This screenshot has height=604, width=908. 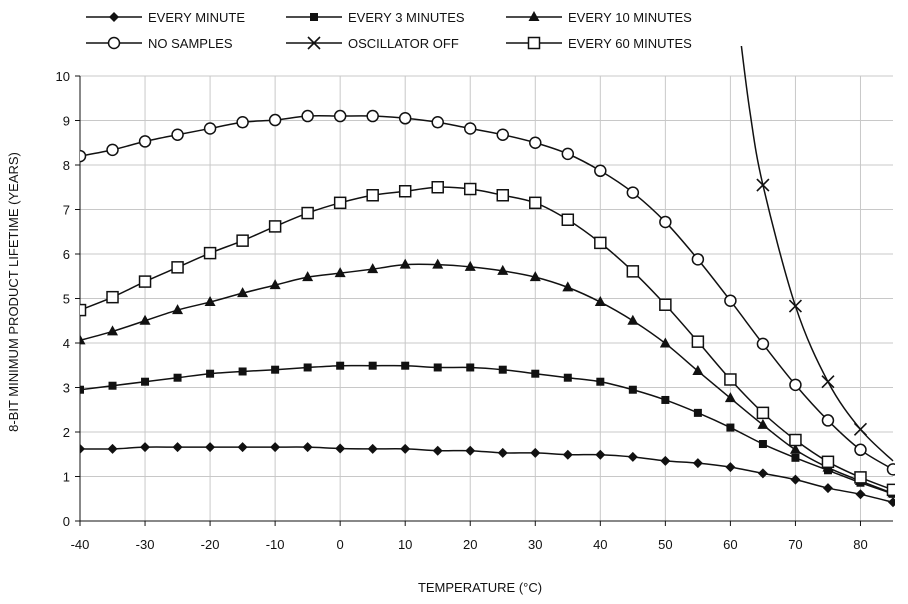 What do you see at coordinates (66, 210) in the screenshot?
I see `y-tick-label: 7` at bounding box center [66, 210].